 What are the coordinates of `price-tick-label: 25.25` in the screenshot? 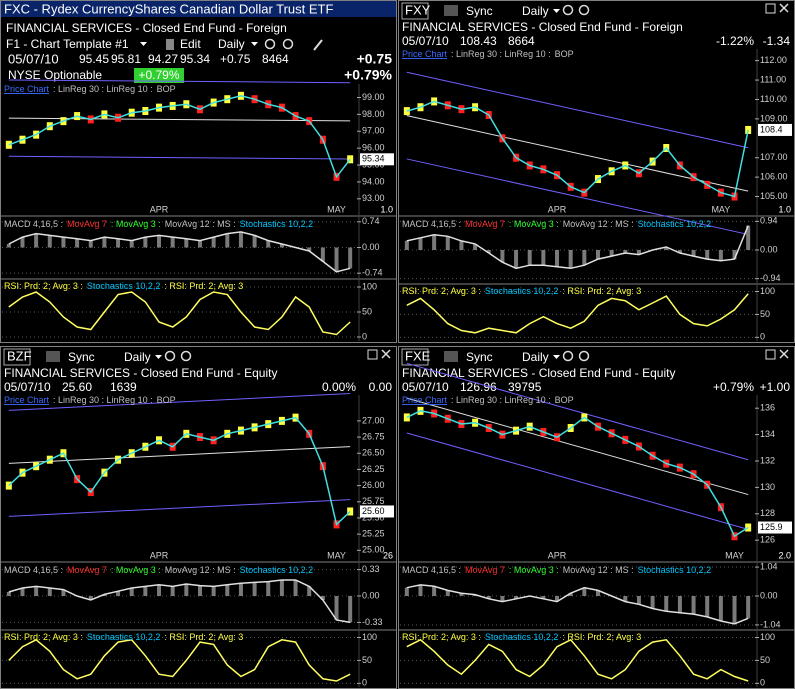 It's located at (373, 533).